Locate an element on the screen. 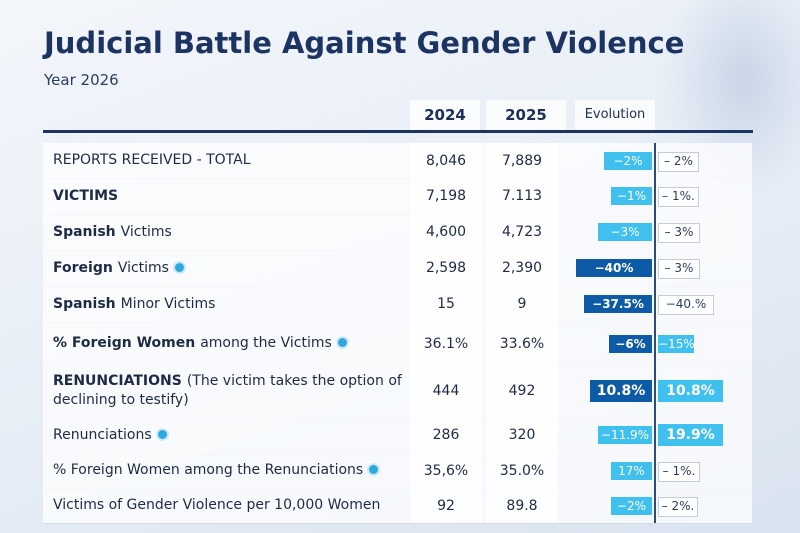 The image size is (800, 533). value-cell: 4,600 is located at coordinates (446, 232).